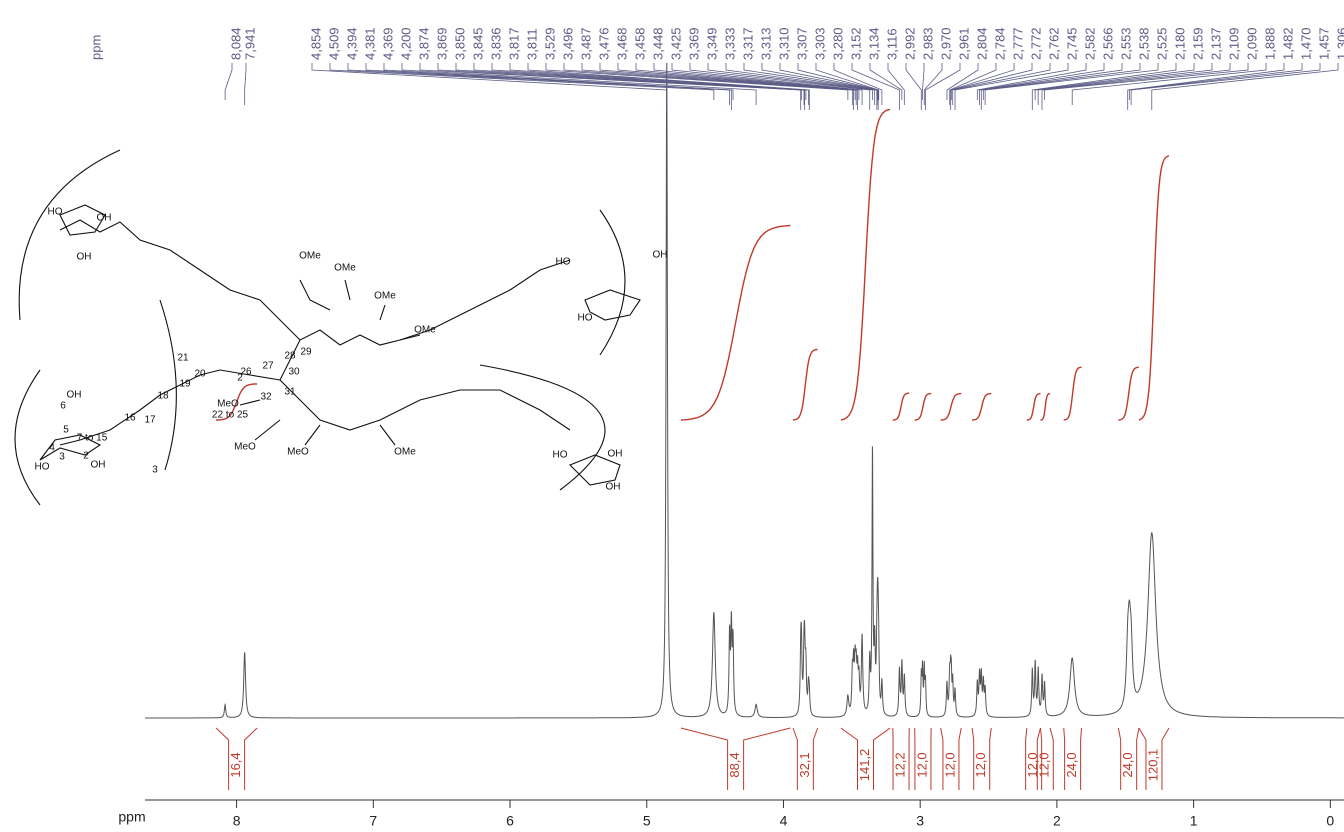 The width and height of the screenshot is (1344, 832). I want to click on x-tick-label: 6, so click(510, 821).